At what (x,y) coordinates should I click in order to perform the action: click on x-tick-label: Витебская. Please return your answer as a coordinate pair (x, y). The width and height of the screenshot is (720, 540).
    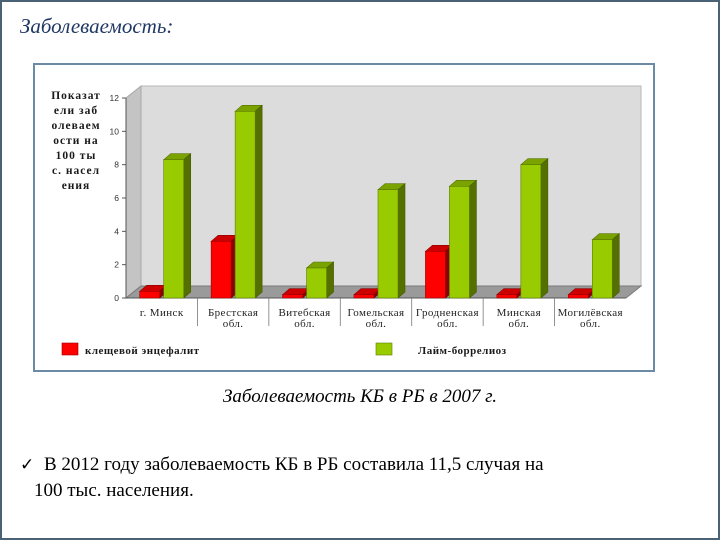
    Looking at the image, I should click on (305, 313).